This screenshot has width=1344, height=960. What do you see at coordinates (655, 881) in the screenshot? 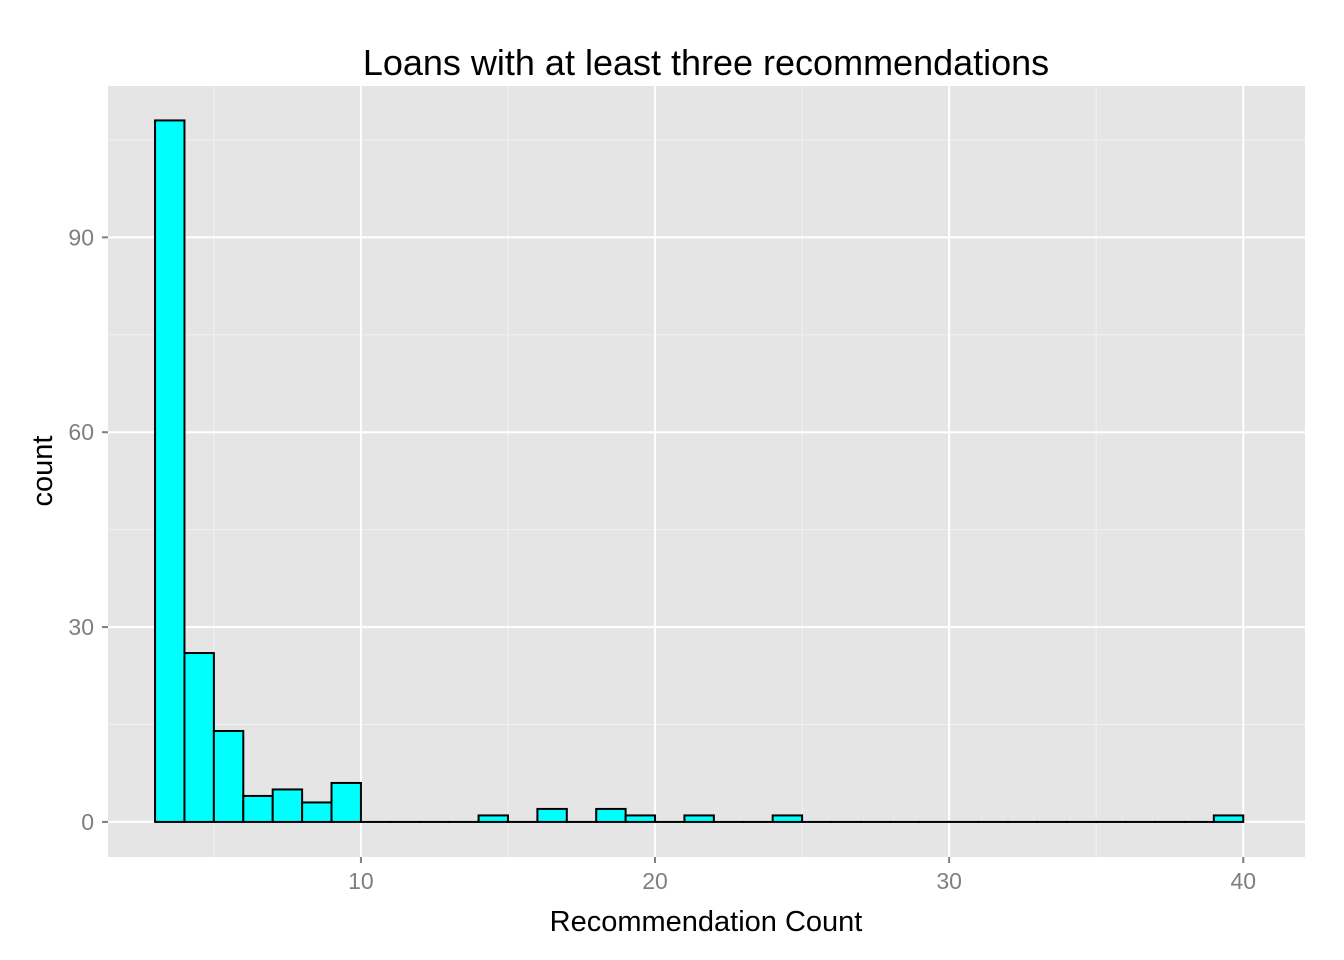
I see `x-tick-label: 20` at bounding box center [655, 881].